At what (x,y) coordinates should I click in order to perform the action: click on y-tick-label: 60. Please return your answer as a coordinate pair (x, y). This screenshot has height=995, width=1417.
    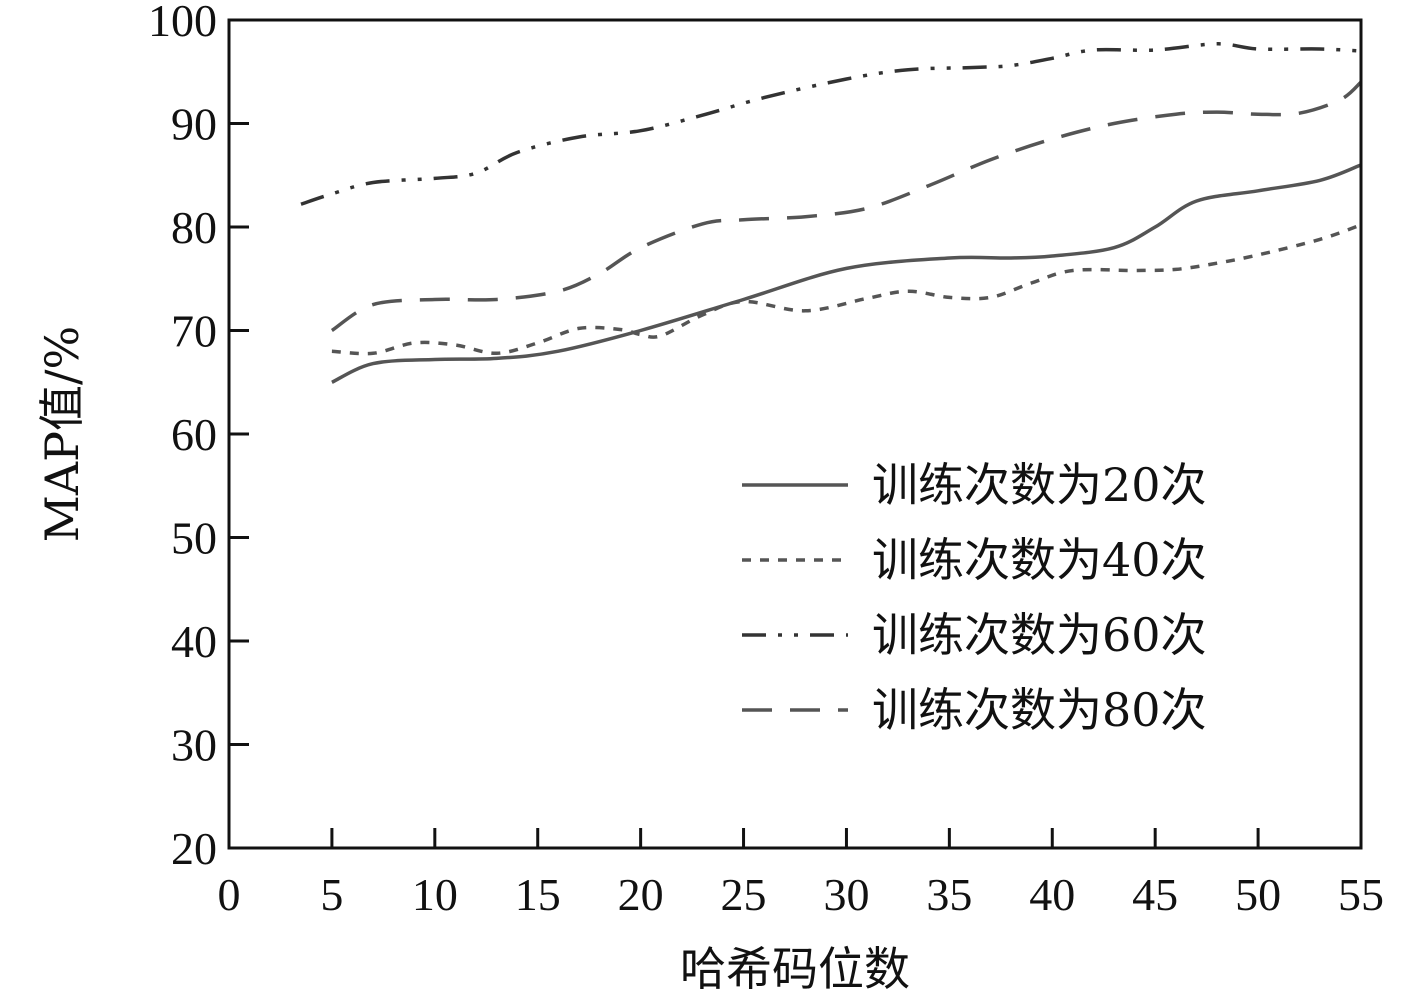
    Looking at the image, I should click on (194, 434).